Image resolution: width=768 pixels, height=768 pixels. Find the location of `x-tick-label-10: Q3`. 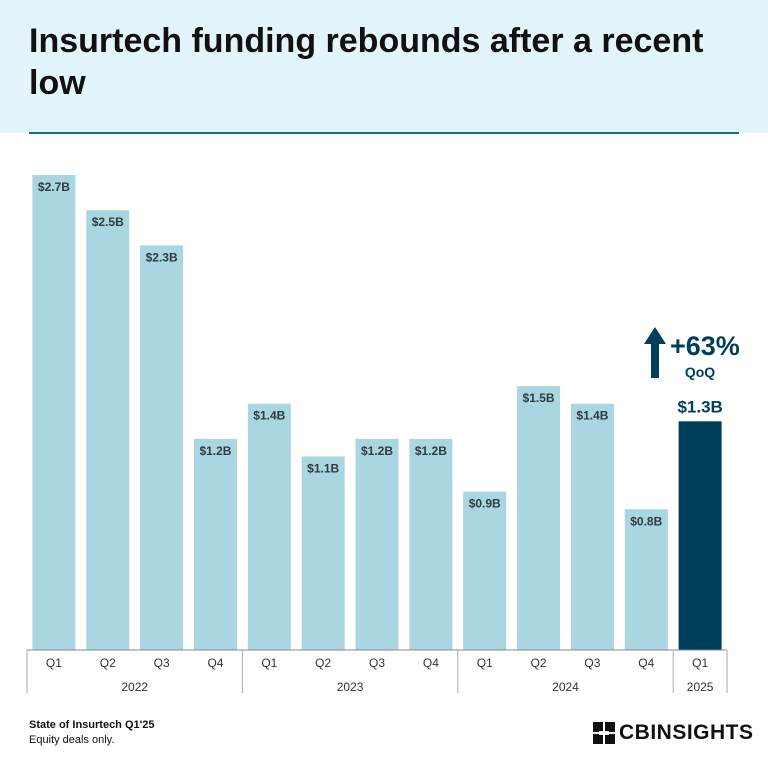

x-tick-label-10: Q3 is located at coordinates (592, 663).